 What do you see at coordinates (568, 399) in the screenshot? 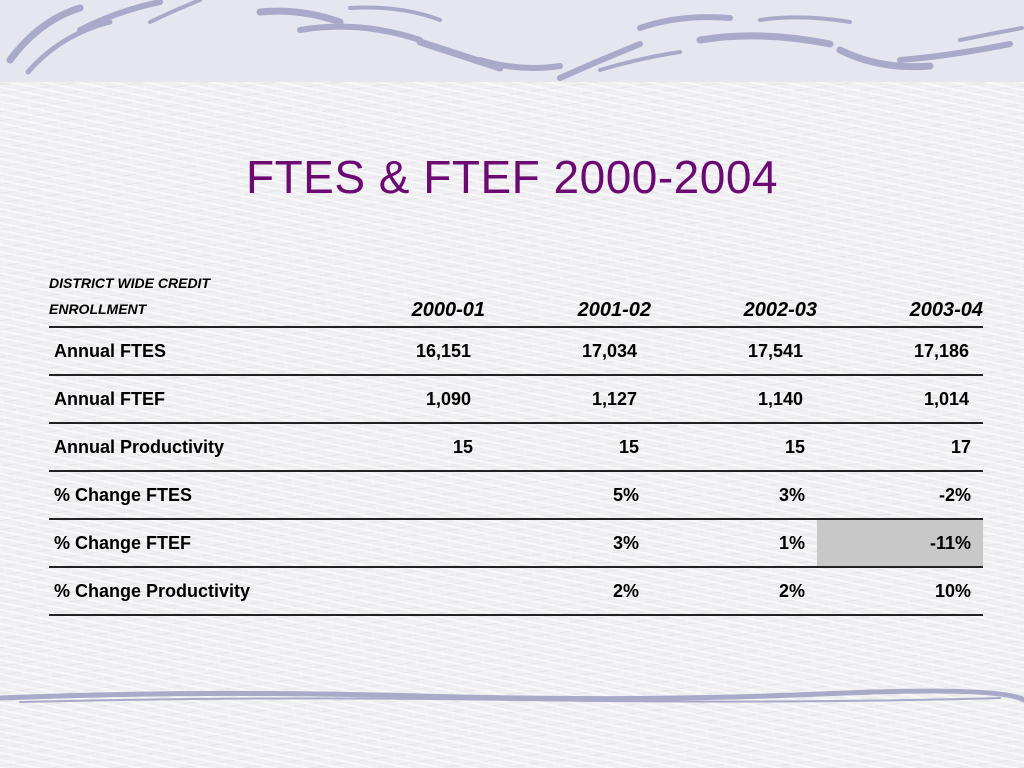
I see `table-cell: 1,127` at bounding box center [568, 399].